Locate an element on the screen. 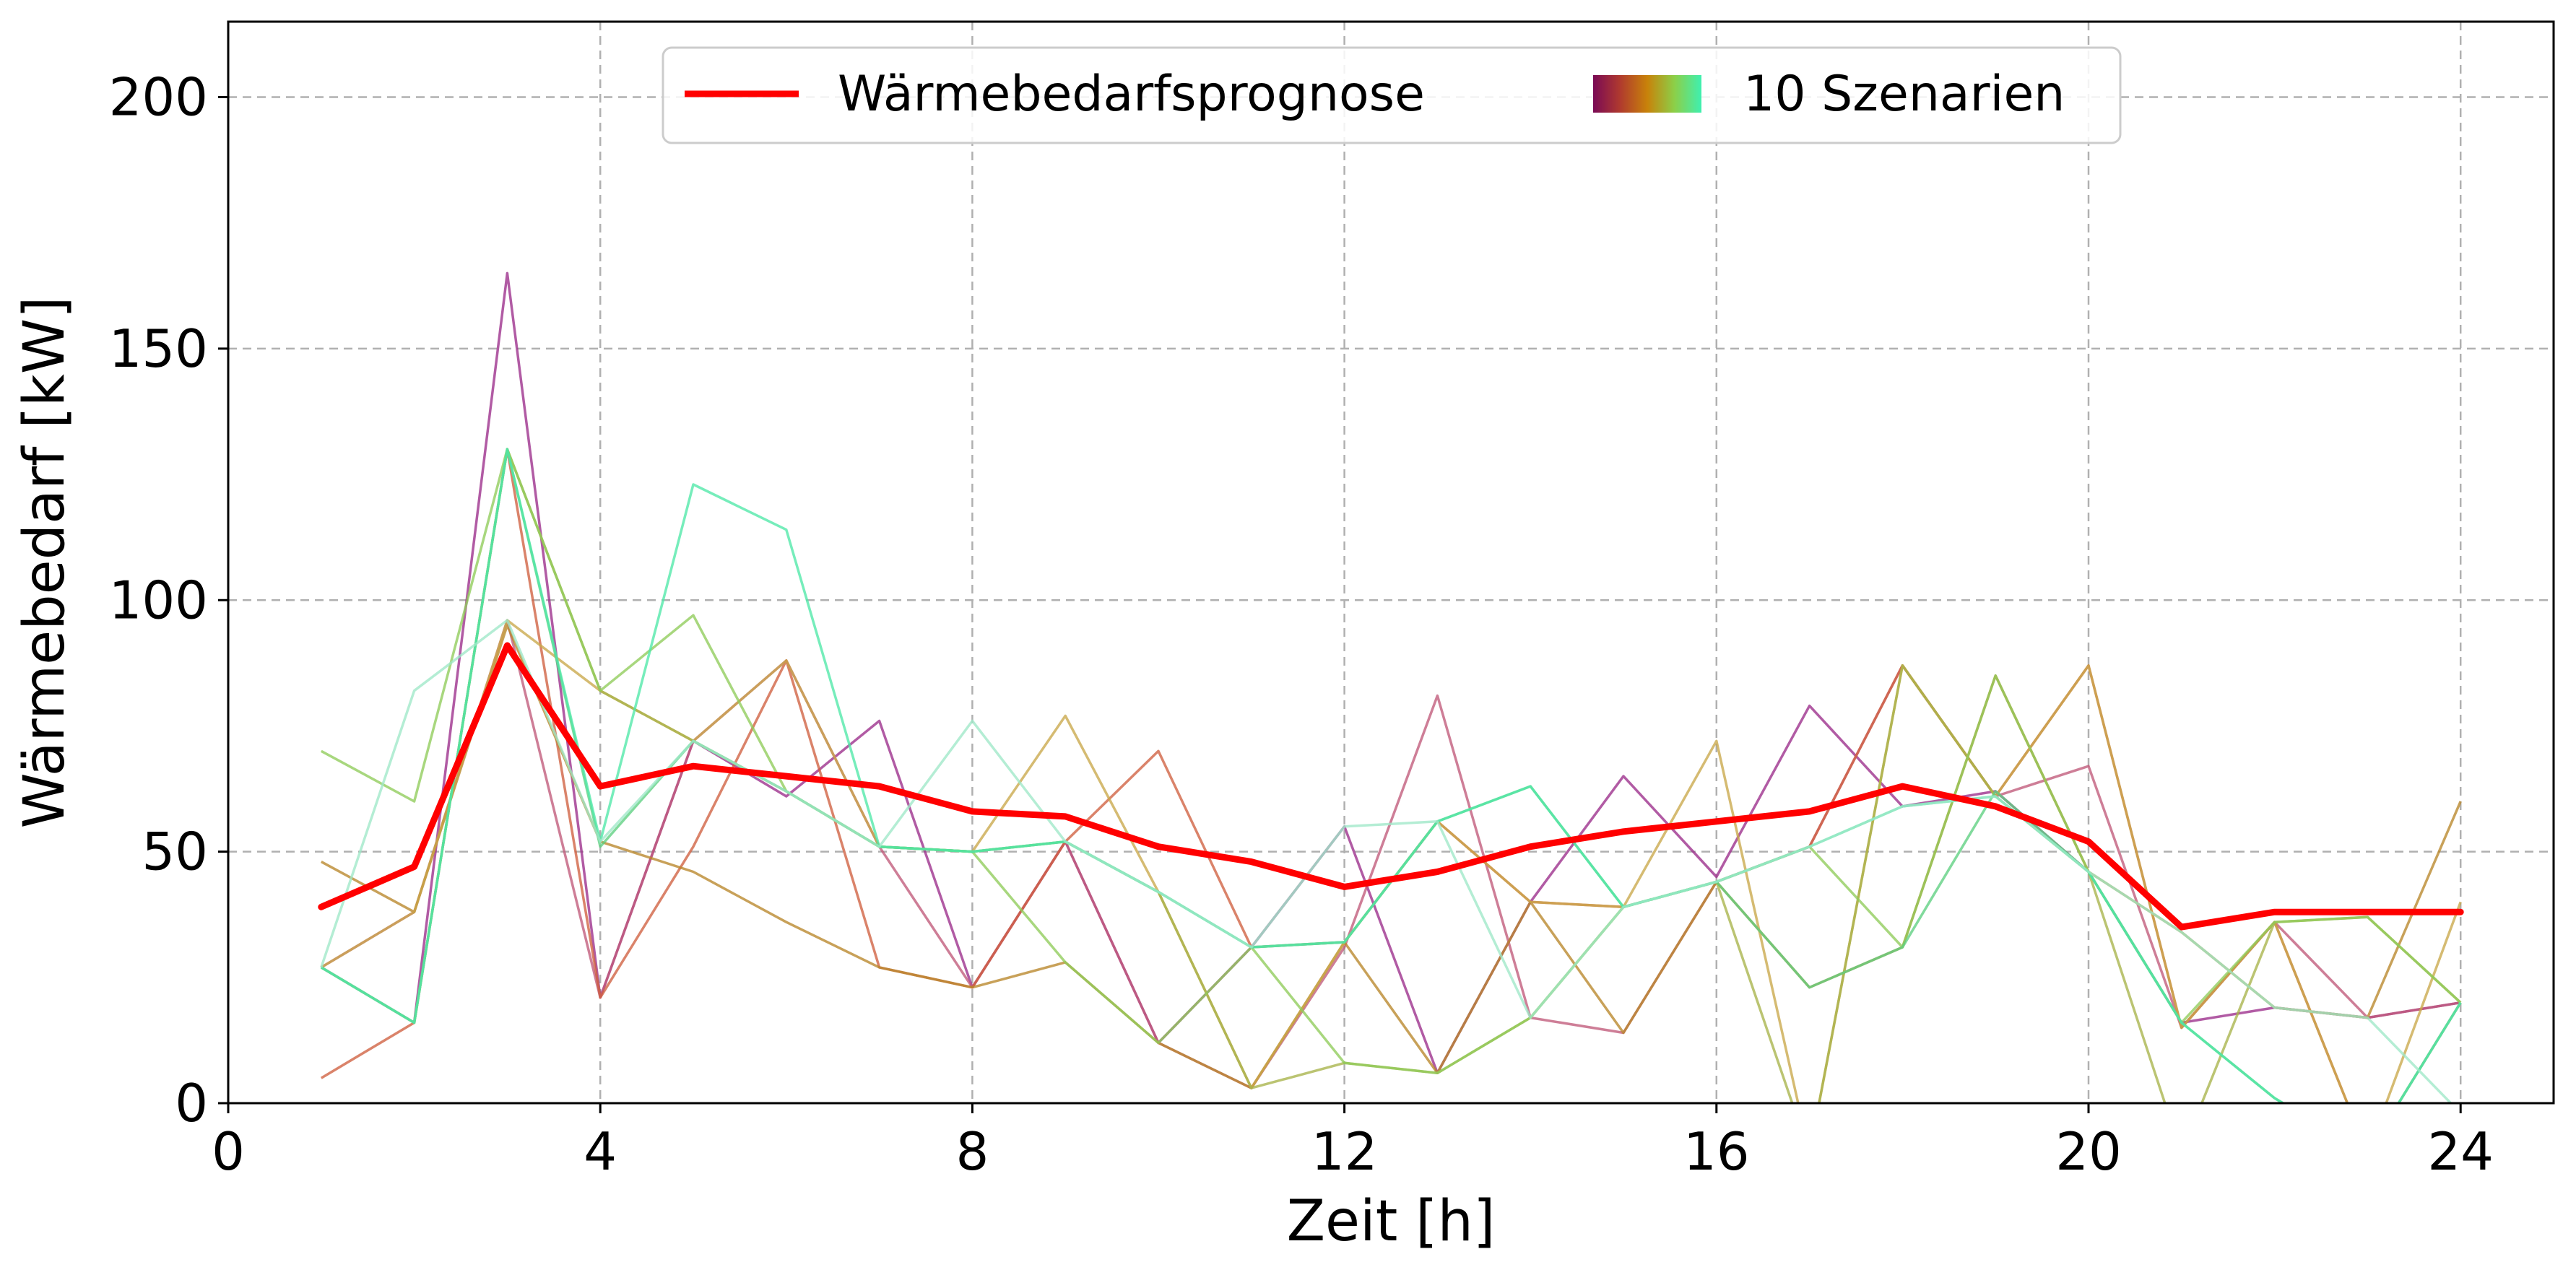 Image resolution: width=2576 pixels, height=1275 pixels. legend: Wärmebedarfsprognose 10 Szenarien is located at coordinates (1392, 95).